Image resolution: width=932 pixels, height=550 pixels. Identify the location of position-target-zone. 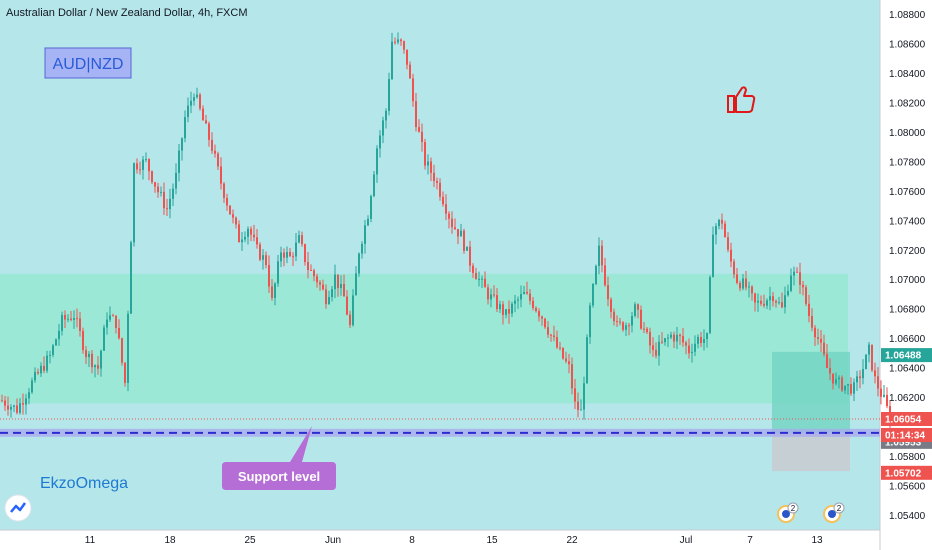
(811, 392).